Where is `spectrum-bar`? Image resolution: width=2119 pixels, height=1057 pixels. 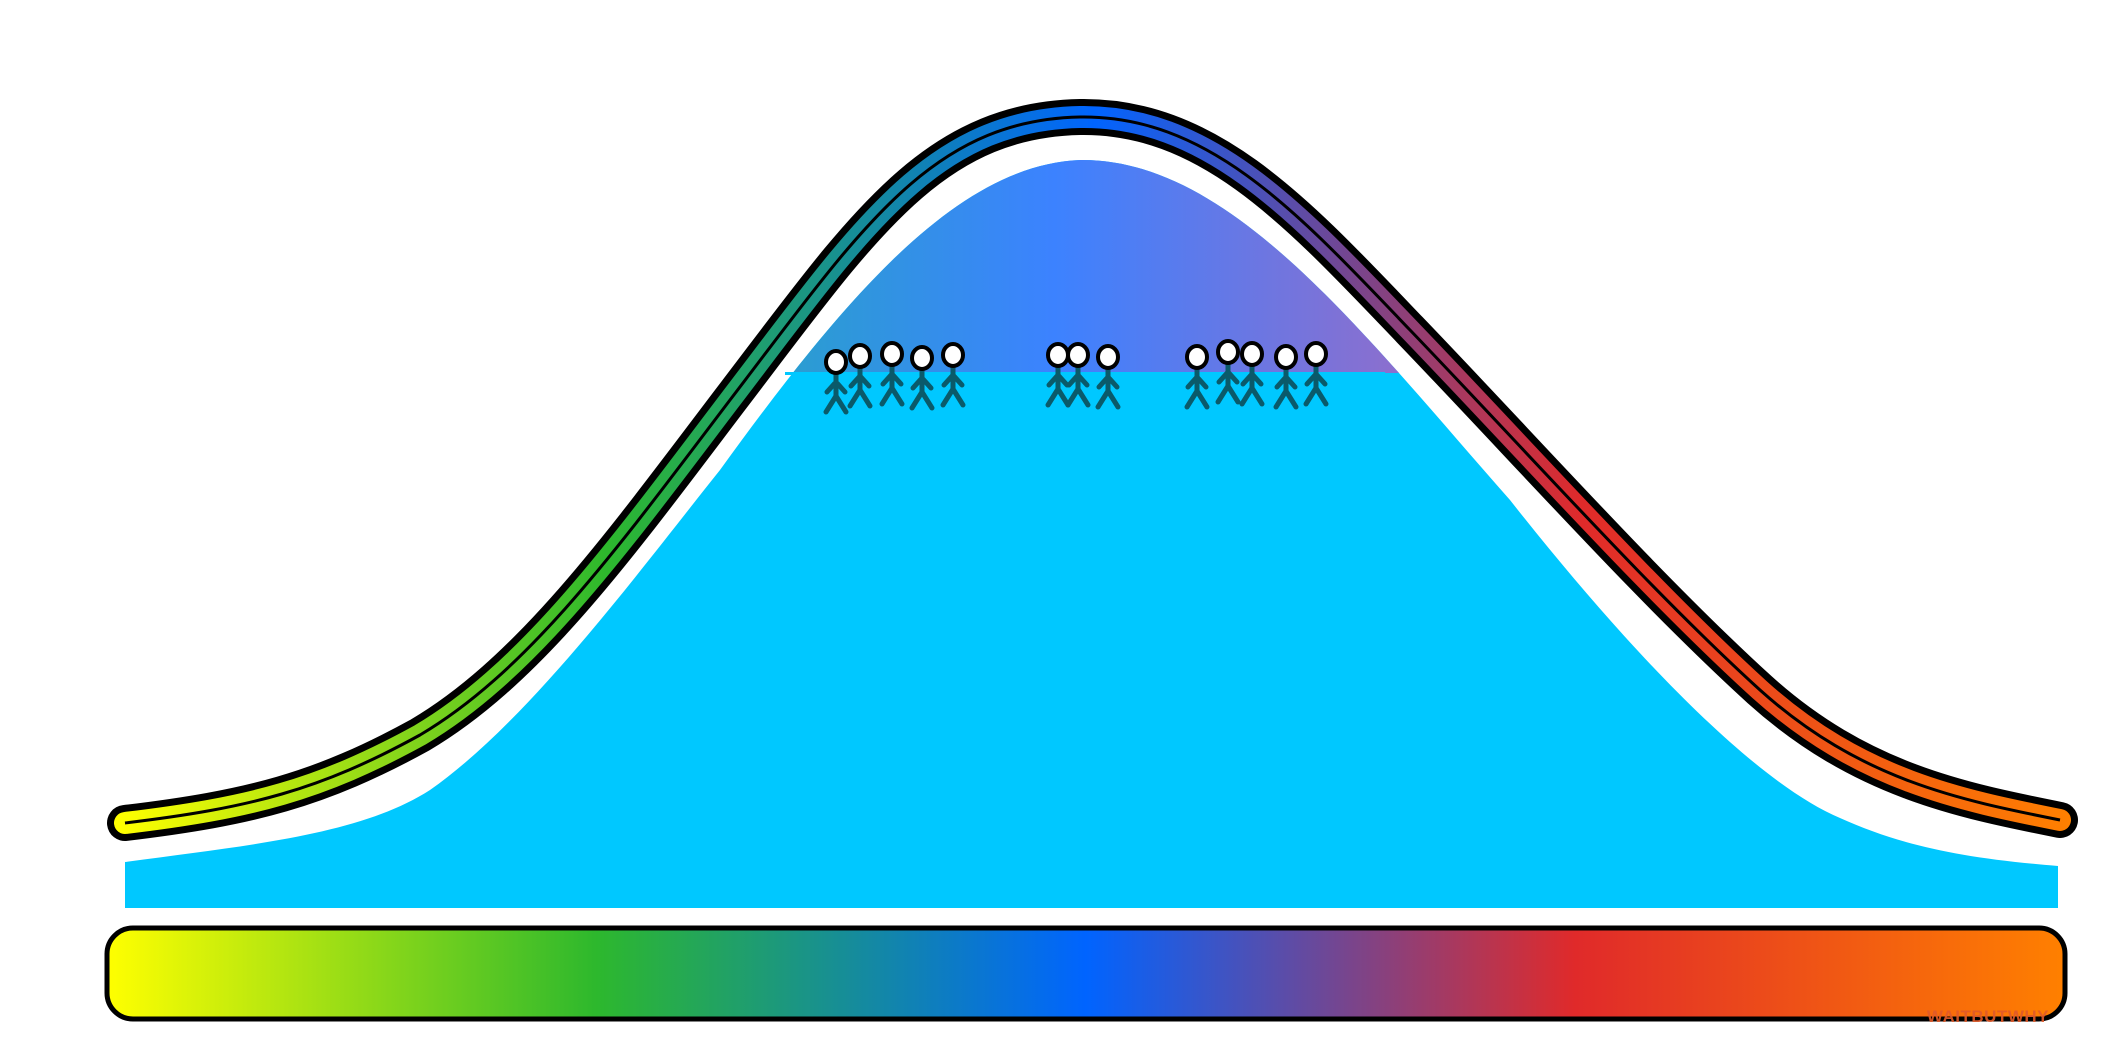
spectrum-bar is located at coordinates (1086, 973).